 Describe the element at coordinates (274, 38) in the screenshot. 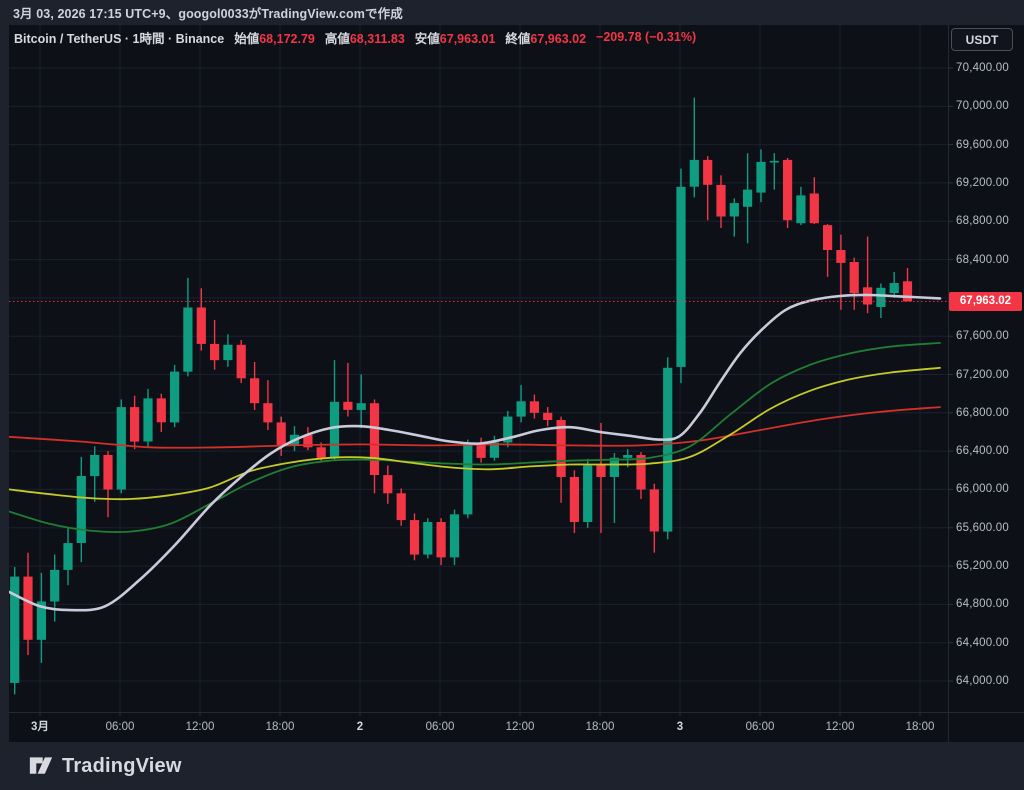

I see `ohlc-pair: 始値68,172.79` at that location.